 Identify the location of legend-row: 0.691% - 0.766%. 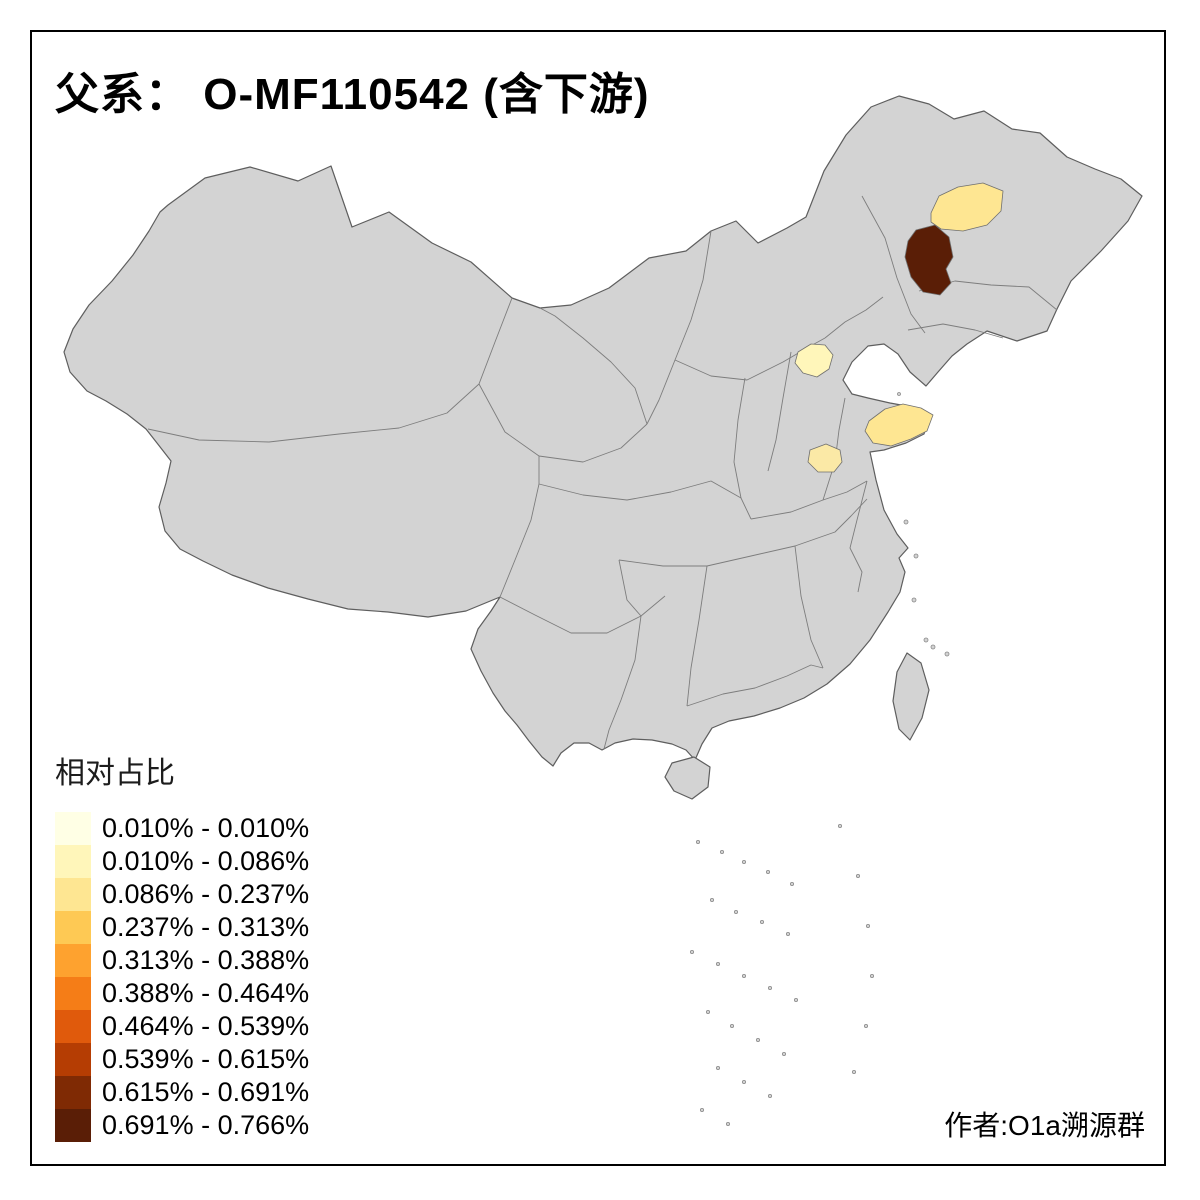
(182, 1125).